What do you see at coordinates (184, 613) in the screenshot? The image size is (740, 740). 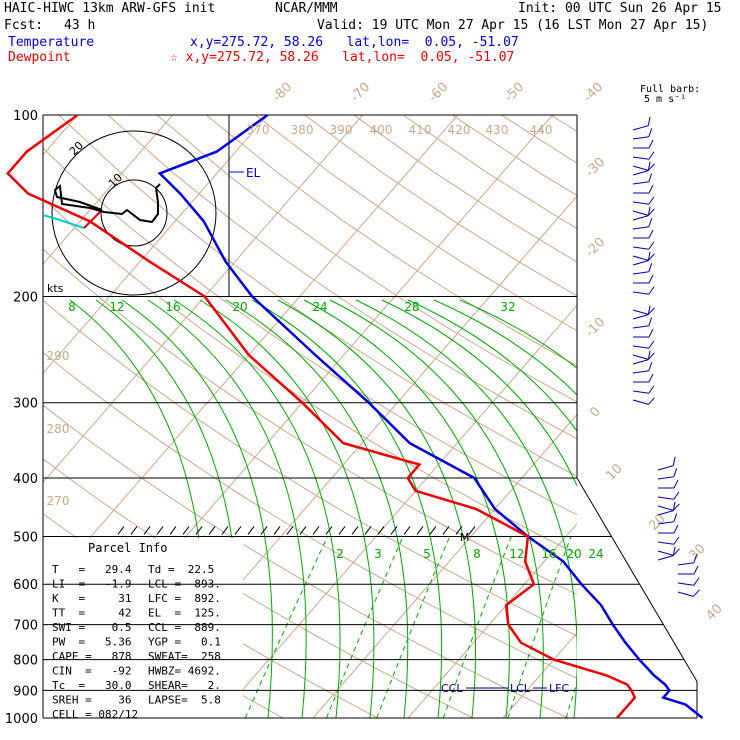 I see `parcel-value-right: EL = 125.` at bounding box center [184, 613].